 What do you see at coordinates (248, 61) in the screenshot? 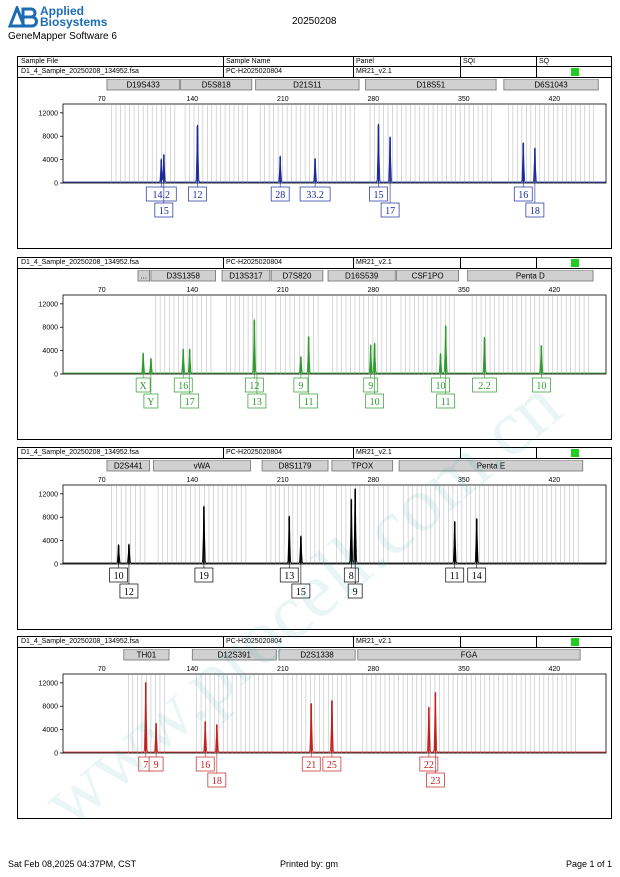
I see `col-sample-name: Sample Name` at bounding box center [248, 61].